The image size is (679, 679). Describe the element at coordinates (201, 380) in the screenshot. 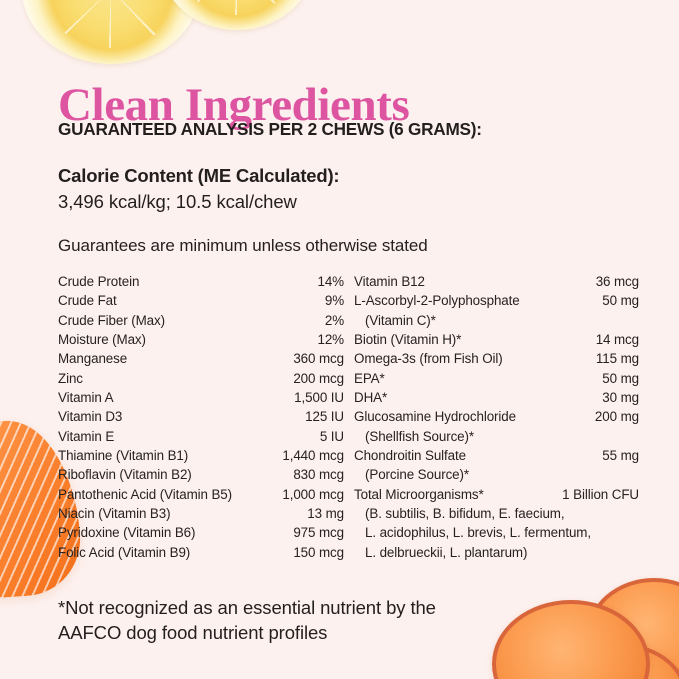

I see `nutrition-row: Zinc 200 mcg` at that location.